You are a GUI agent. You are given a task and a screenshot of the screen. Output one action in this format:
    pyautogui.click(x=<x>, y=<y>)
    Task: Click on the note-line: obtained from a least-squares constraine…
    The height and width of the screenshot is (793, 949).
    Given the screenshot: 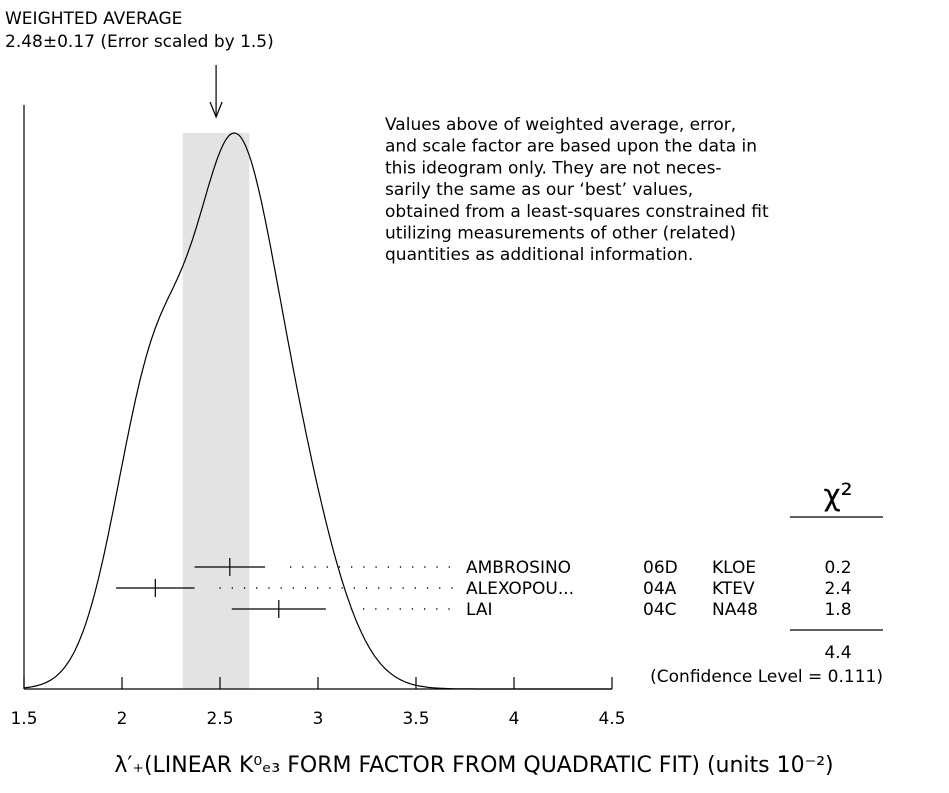 What is the action you would take?
    pyautogui.click(x=577, y=212)
    